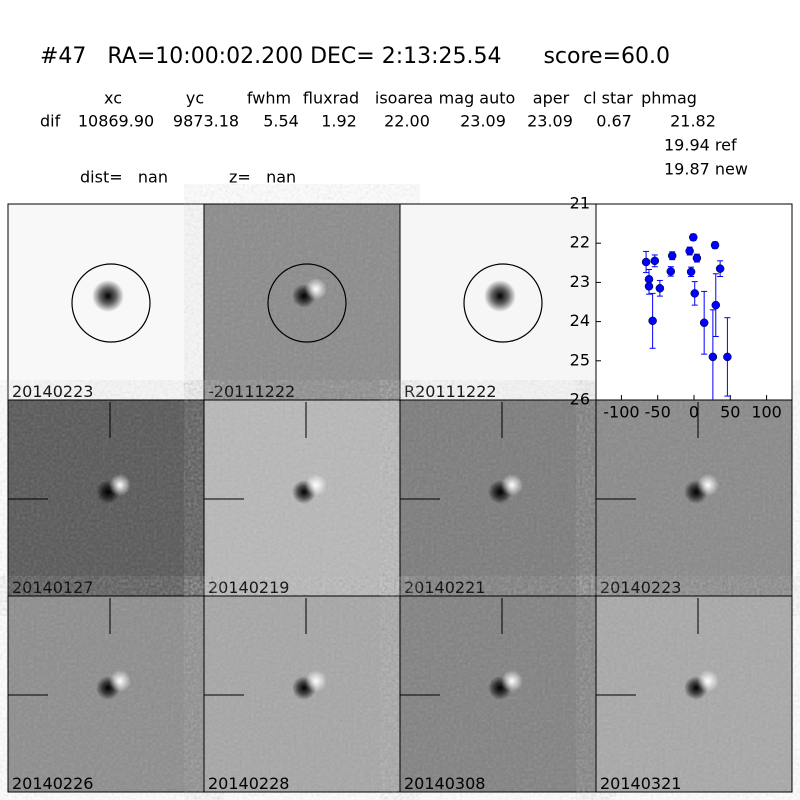 This screenshot has height=800, width=800. What do you see at coordinates (113, 98) in the screenshot?
I see `column-header: xc` at bounding box center [113, 98].